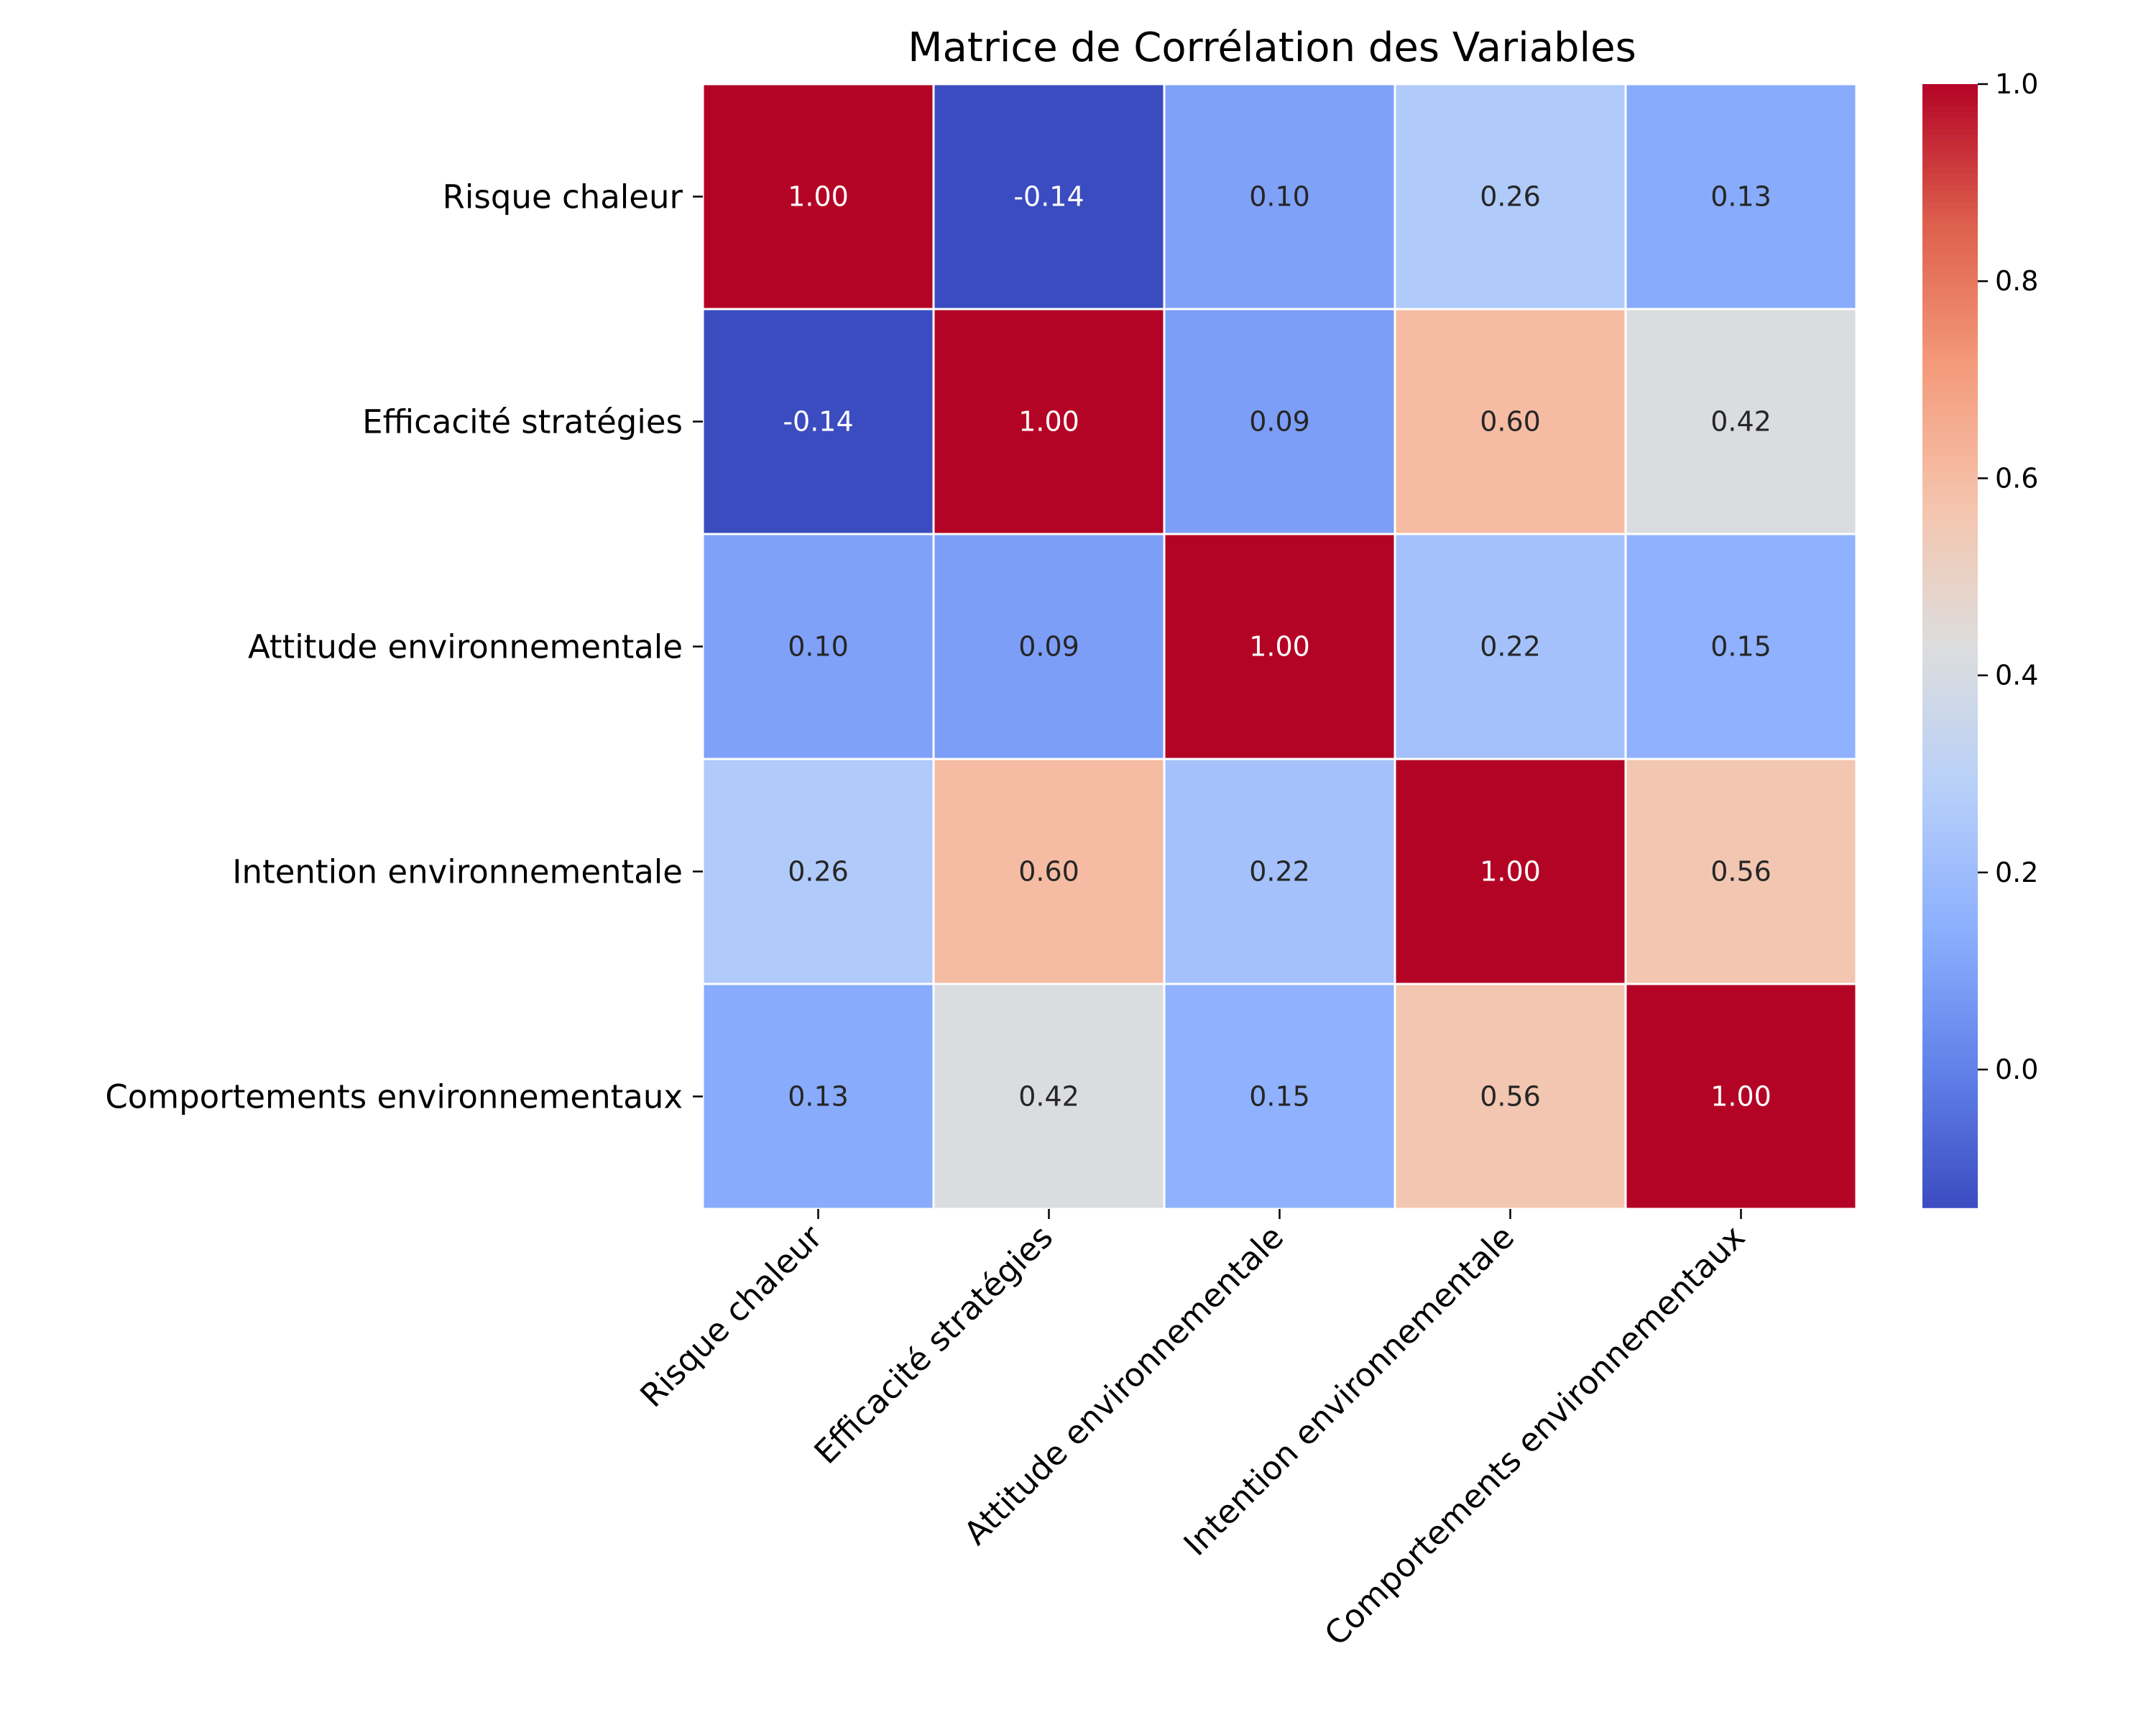  Describe the element at coordinates (2017, 478) in the screenshot. I see `colorbar-tick-label: 0.6` at that location.